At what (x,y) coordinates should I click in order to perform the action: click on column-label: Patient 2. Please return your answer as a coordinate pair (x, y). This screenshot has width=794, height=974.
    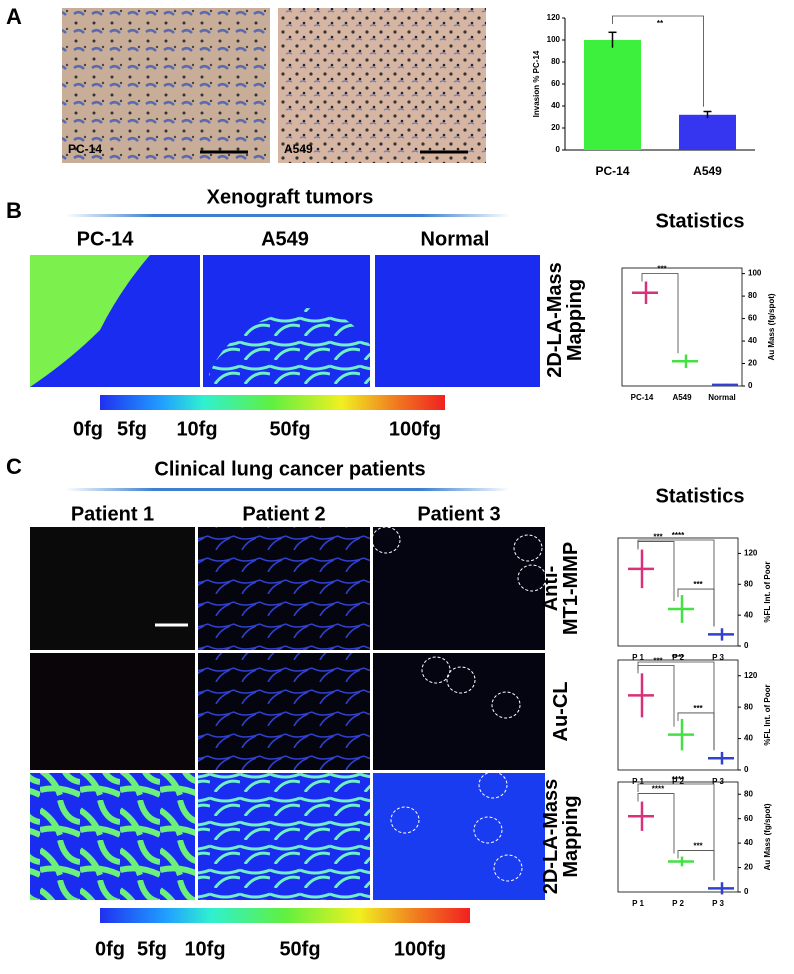
    Looking at the image, I should click on (283, 514).